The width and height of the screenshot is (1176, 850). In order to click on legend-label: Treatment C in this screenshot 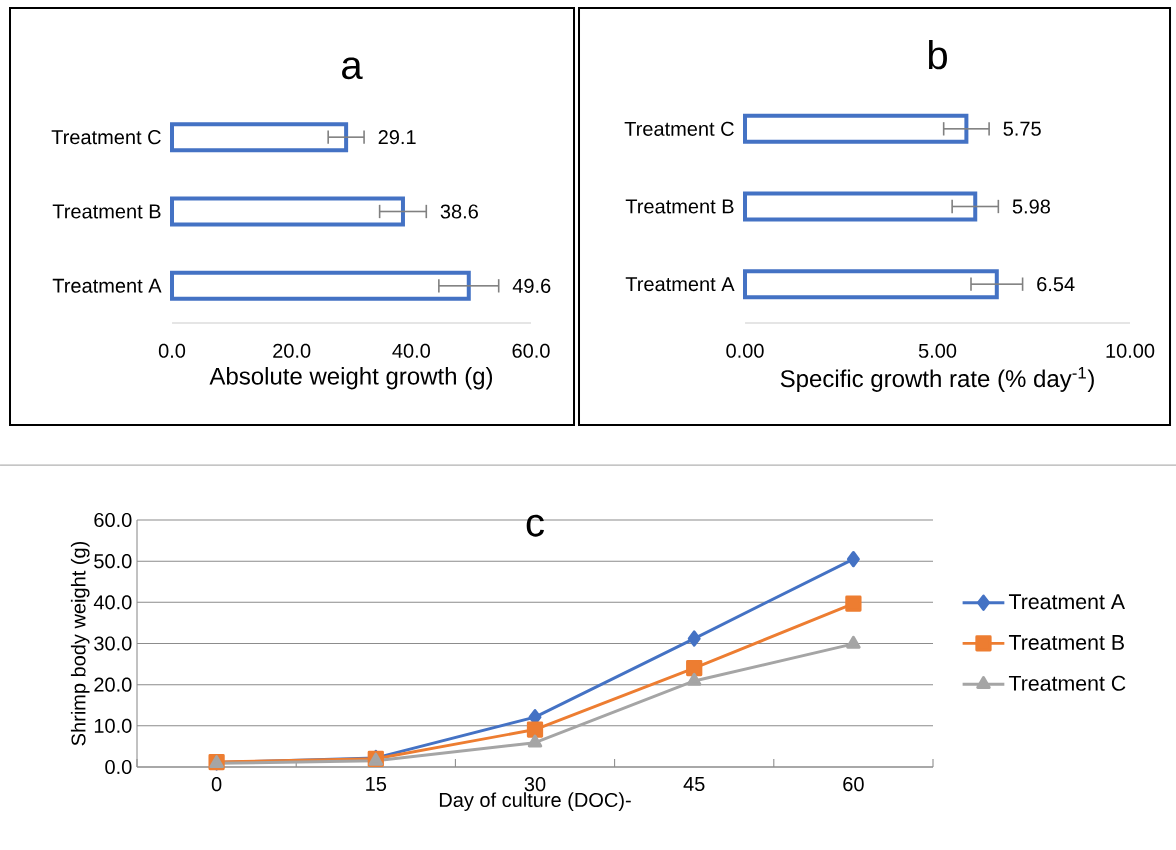, I will do `click(1067, 683)`.